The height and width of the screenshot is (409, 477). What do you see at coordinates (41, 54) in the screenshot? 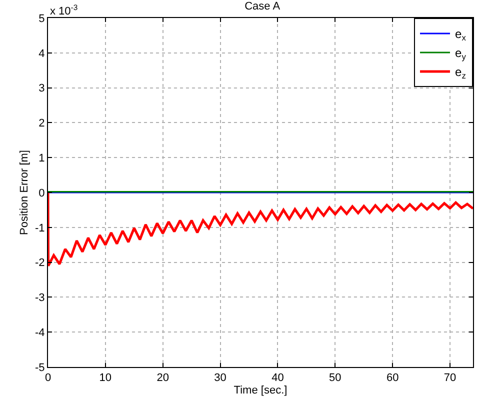
I see `y-tick-label: 4` at bounding box center [41, 54].